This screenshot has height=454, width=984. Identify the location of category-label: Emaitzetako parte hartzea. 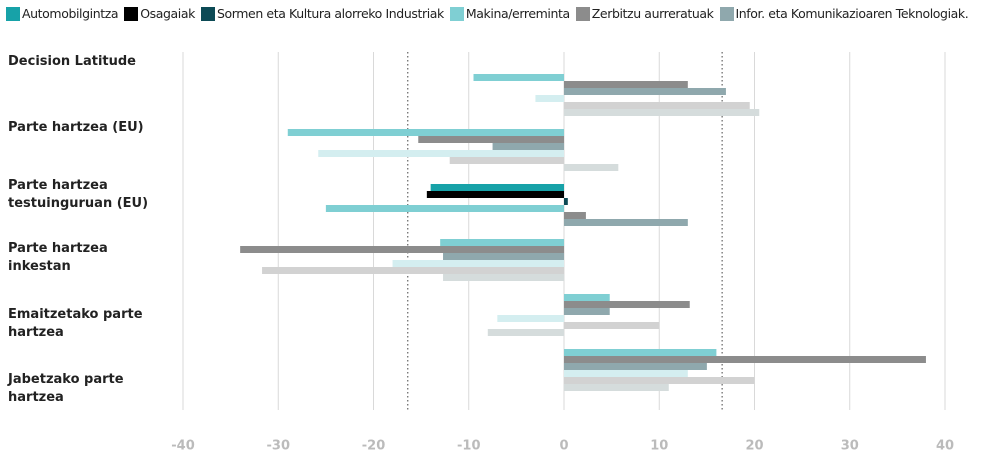
(75, 323).